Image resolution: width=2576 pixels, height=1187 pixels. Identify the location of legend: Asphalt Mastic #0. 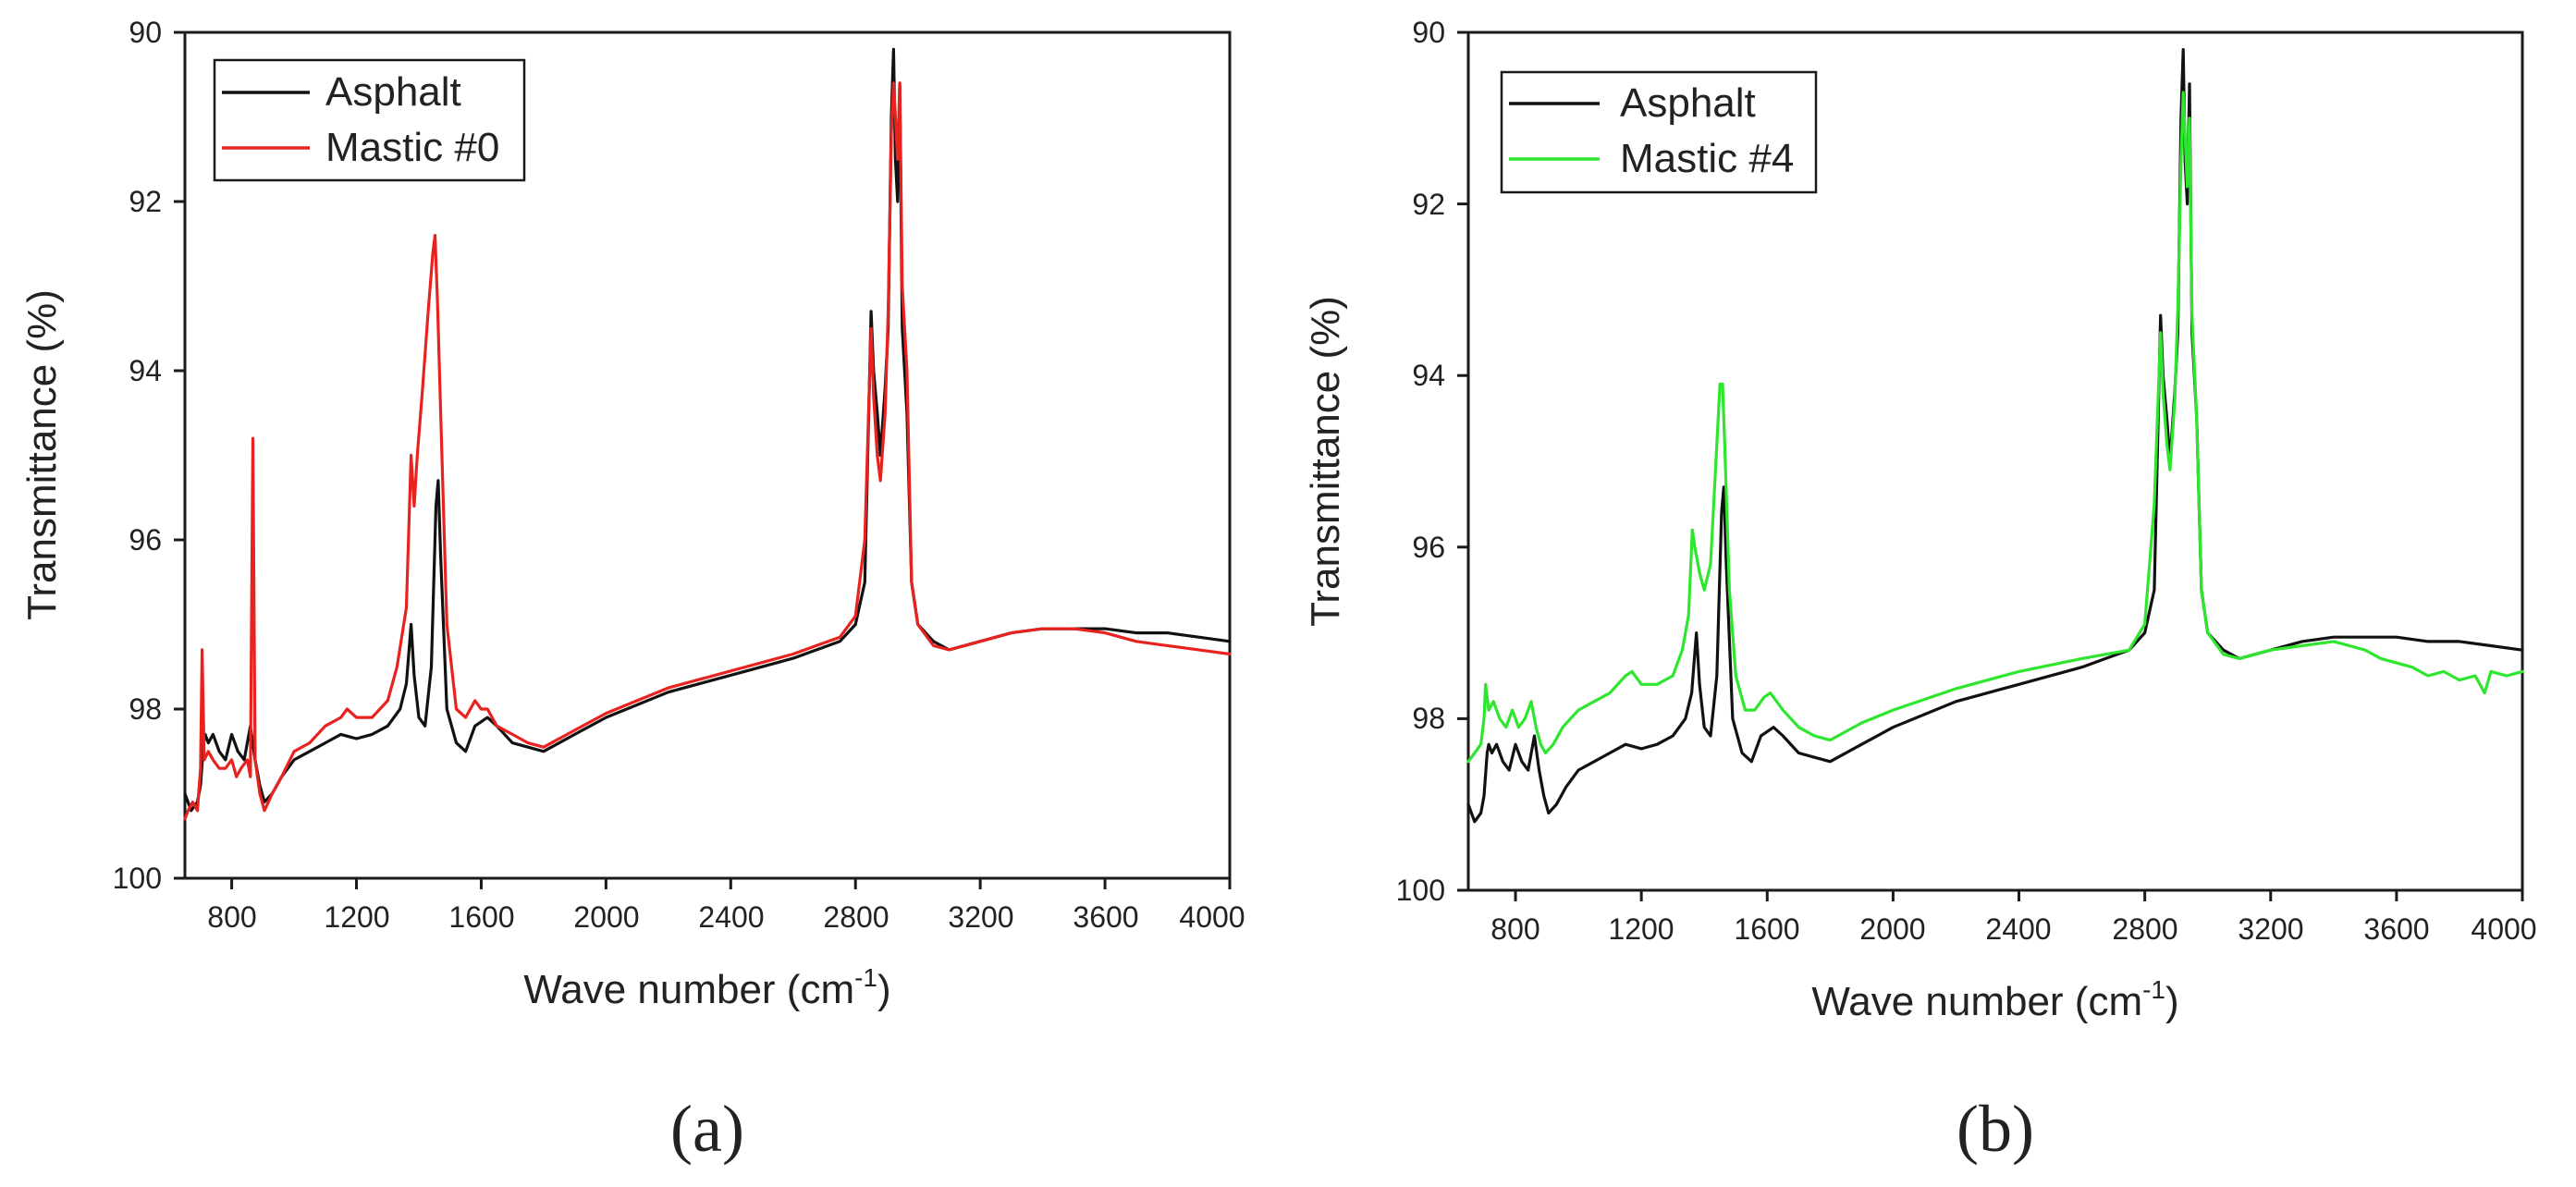
(370, 120).